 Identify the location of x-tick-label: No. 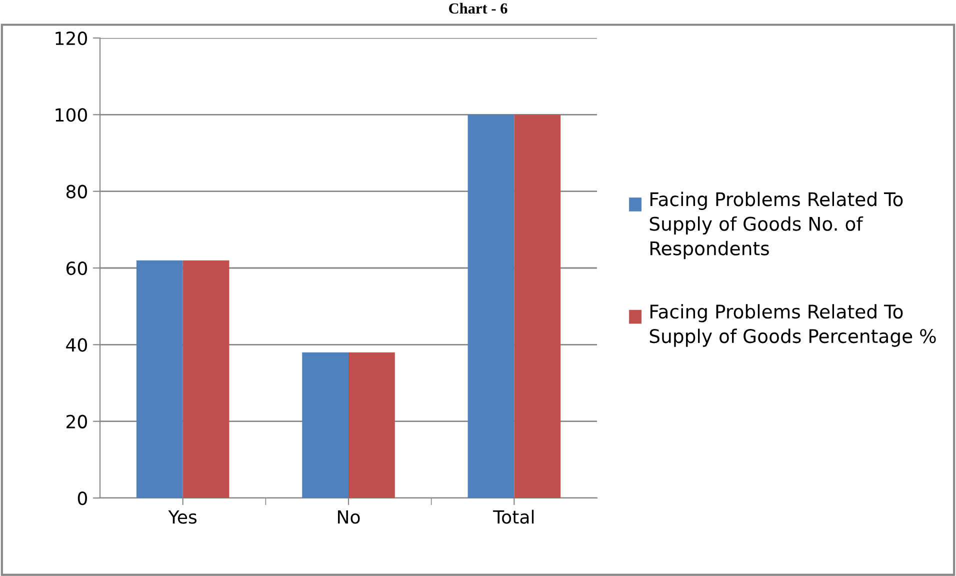
(349, 517).